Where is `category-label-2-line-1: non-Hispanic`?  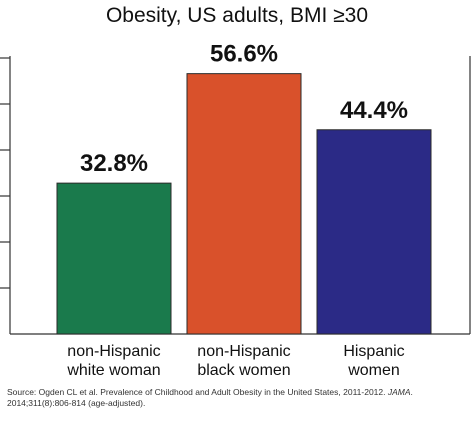
category-label-2-line-1: non-Hispanic is located at coordinates (243, 351).